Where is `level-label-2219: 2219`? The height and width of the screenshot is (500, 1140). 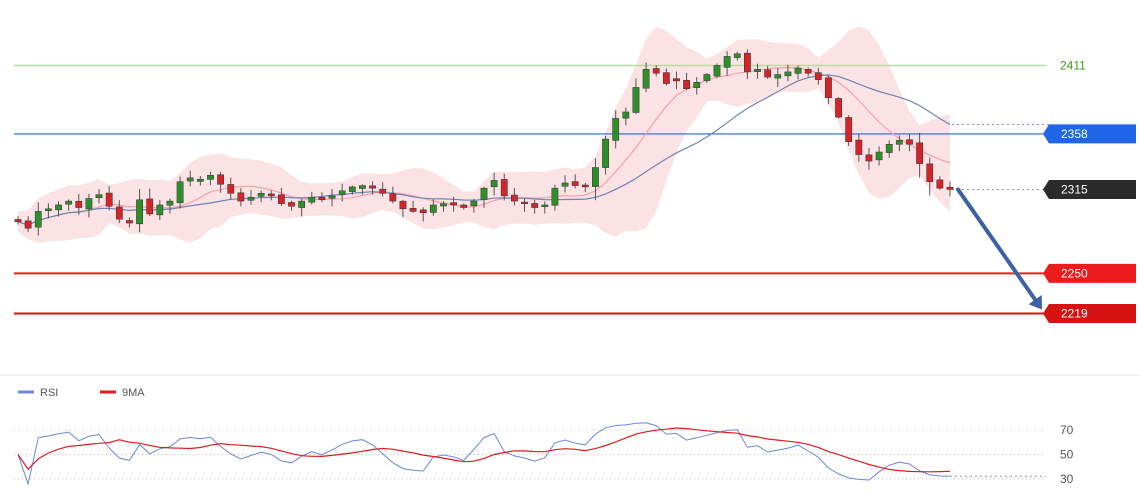 level-label-2219: 2219 is located at coordinates (1074, 313).